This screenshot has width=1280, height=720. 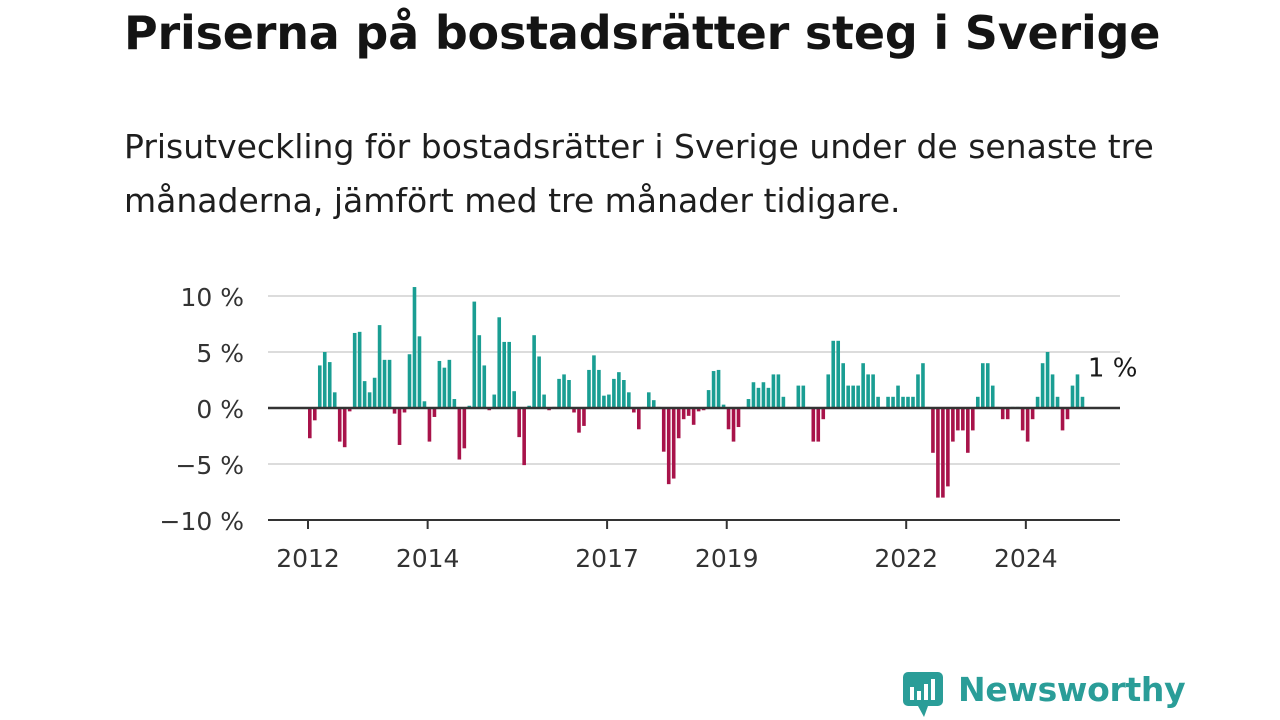 What do you see at coordinates (923, 694) in the screenshot?
I see `newsworthy-chart-icon` at bounding box center [923, 694].